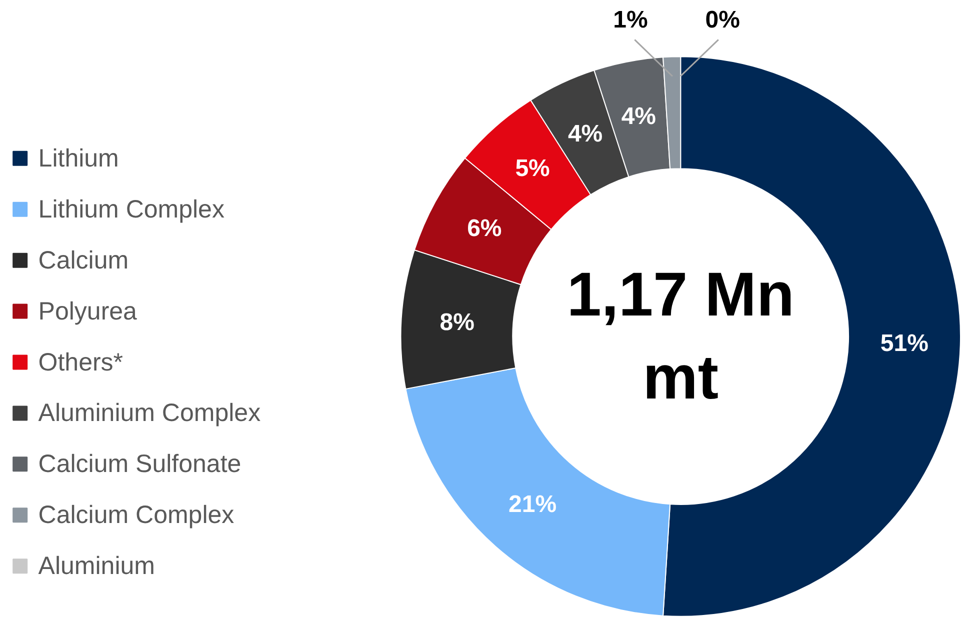 This screenshot has width=974, height=644. What do you see at coordinates (457, 322) in the screenshot?
I see `data-label: 8%` at bounding box center [457, 322].